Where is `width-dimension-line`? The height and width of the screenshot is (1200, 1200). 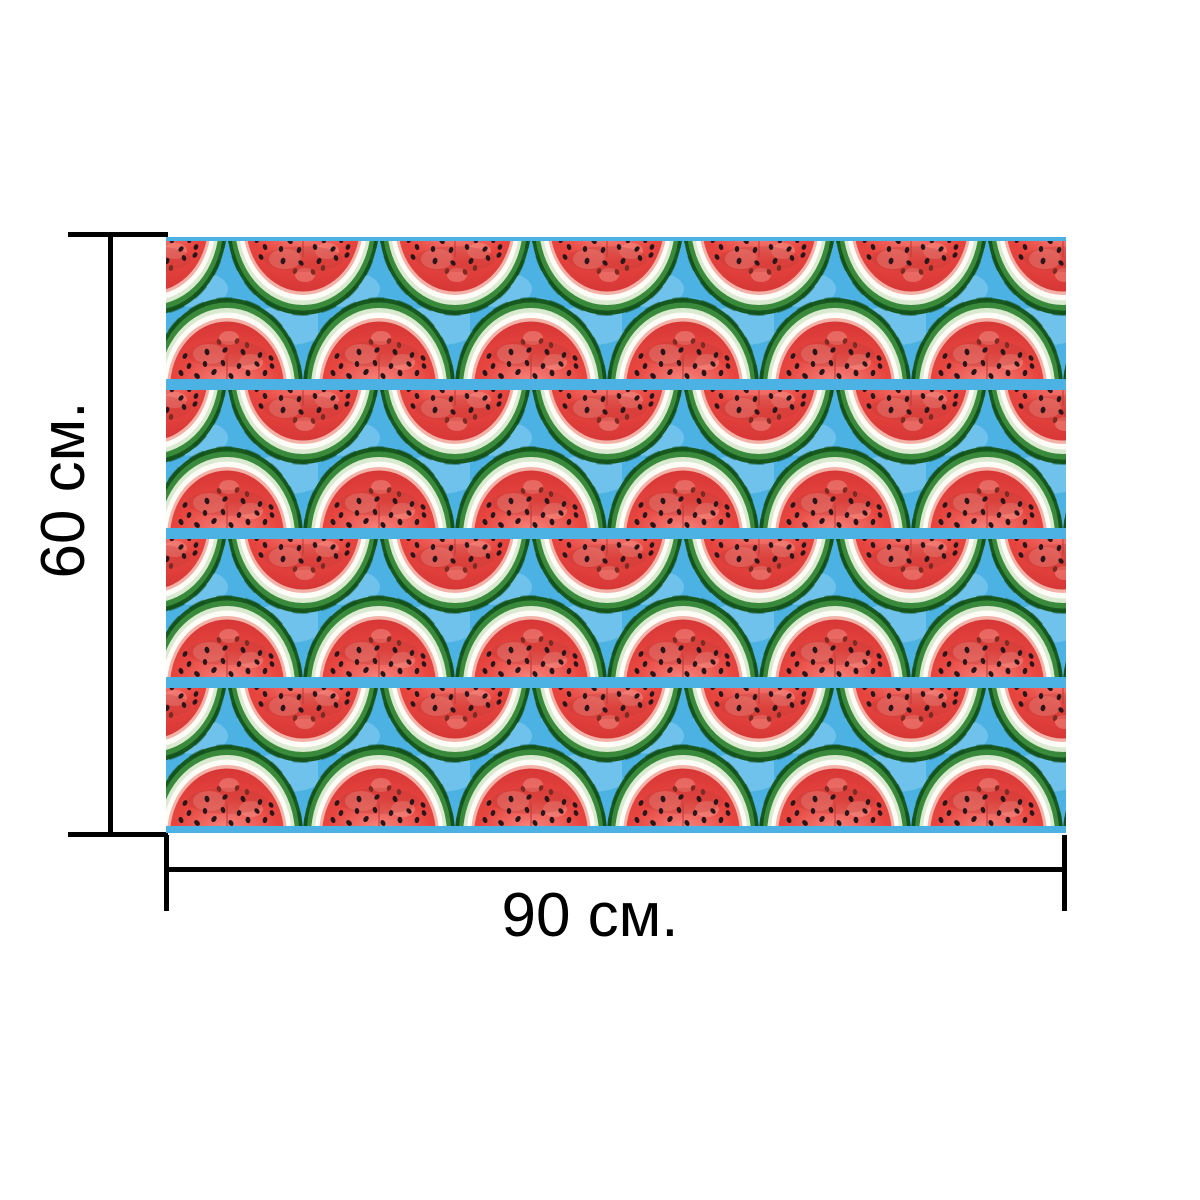 width-dimension-line is located at coordinates (615, 869).